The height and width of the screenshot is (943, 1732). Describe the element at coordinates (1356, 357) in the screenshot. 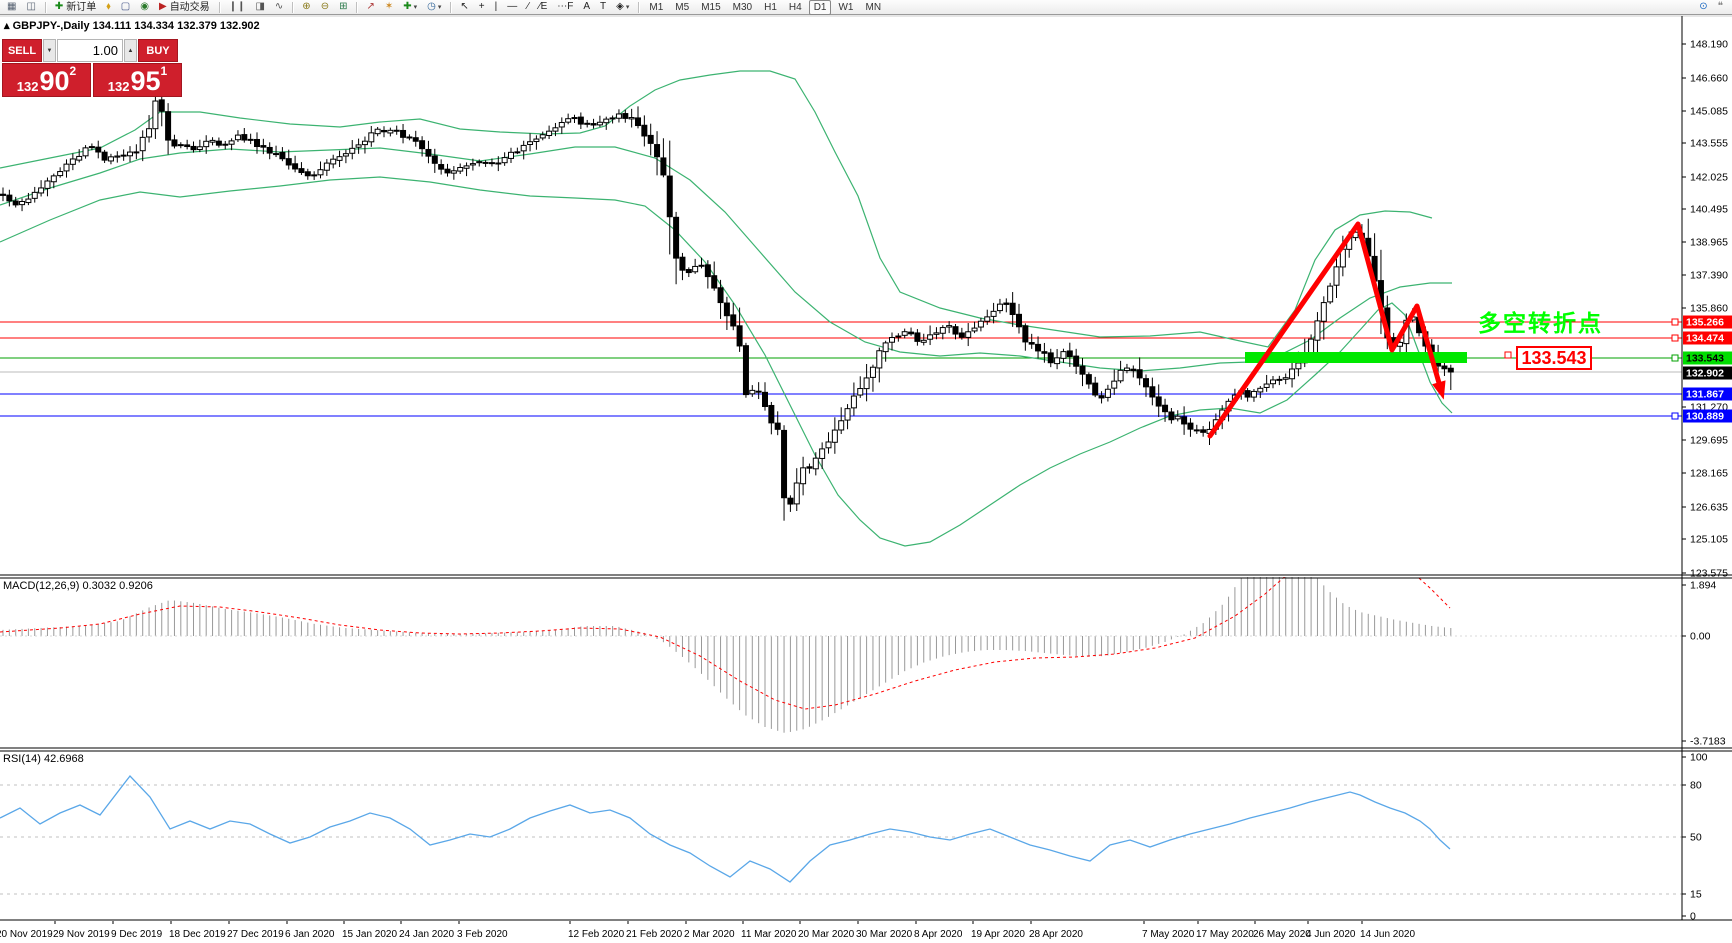

I see `support-zone-bar` at that location.